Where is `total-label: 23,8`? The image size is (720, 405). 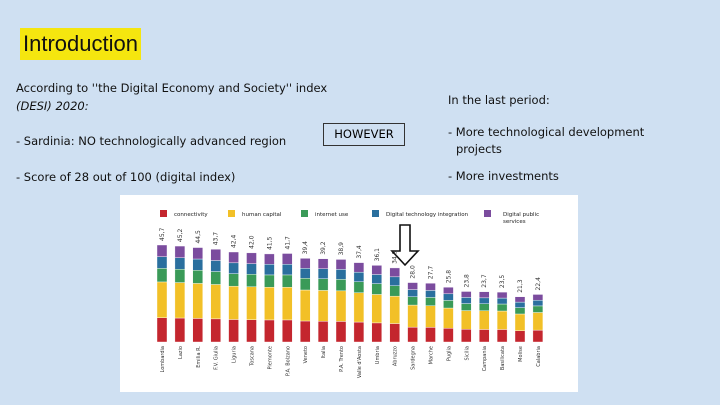 total-label: 23,8 is located at coordinates (466, 281).